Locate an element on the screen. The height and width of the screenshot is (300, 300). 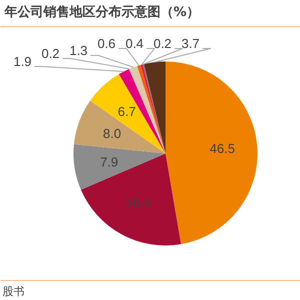
data-label: 1.3 is located at coordinates (78, 50).